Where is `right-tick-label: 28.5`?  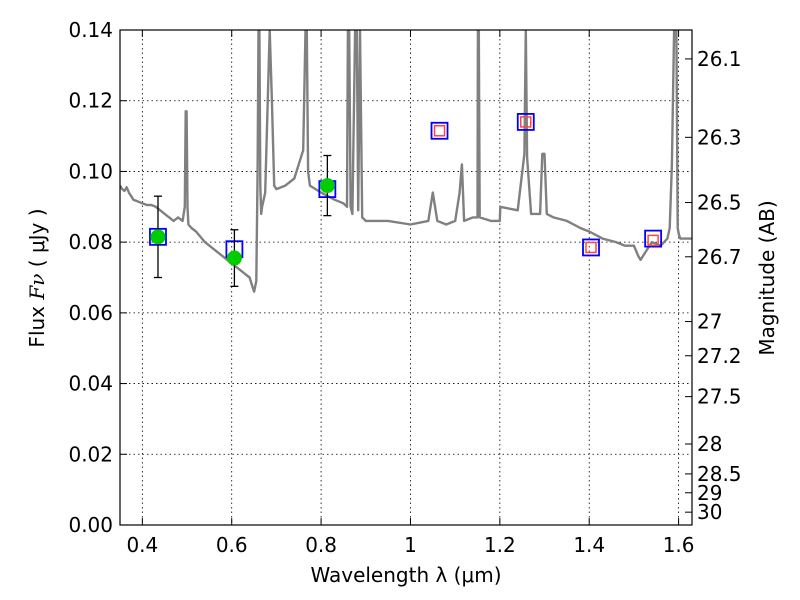
right-tick-label: 28.5 is located at coordinates (719, 474).